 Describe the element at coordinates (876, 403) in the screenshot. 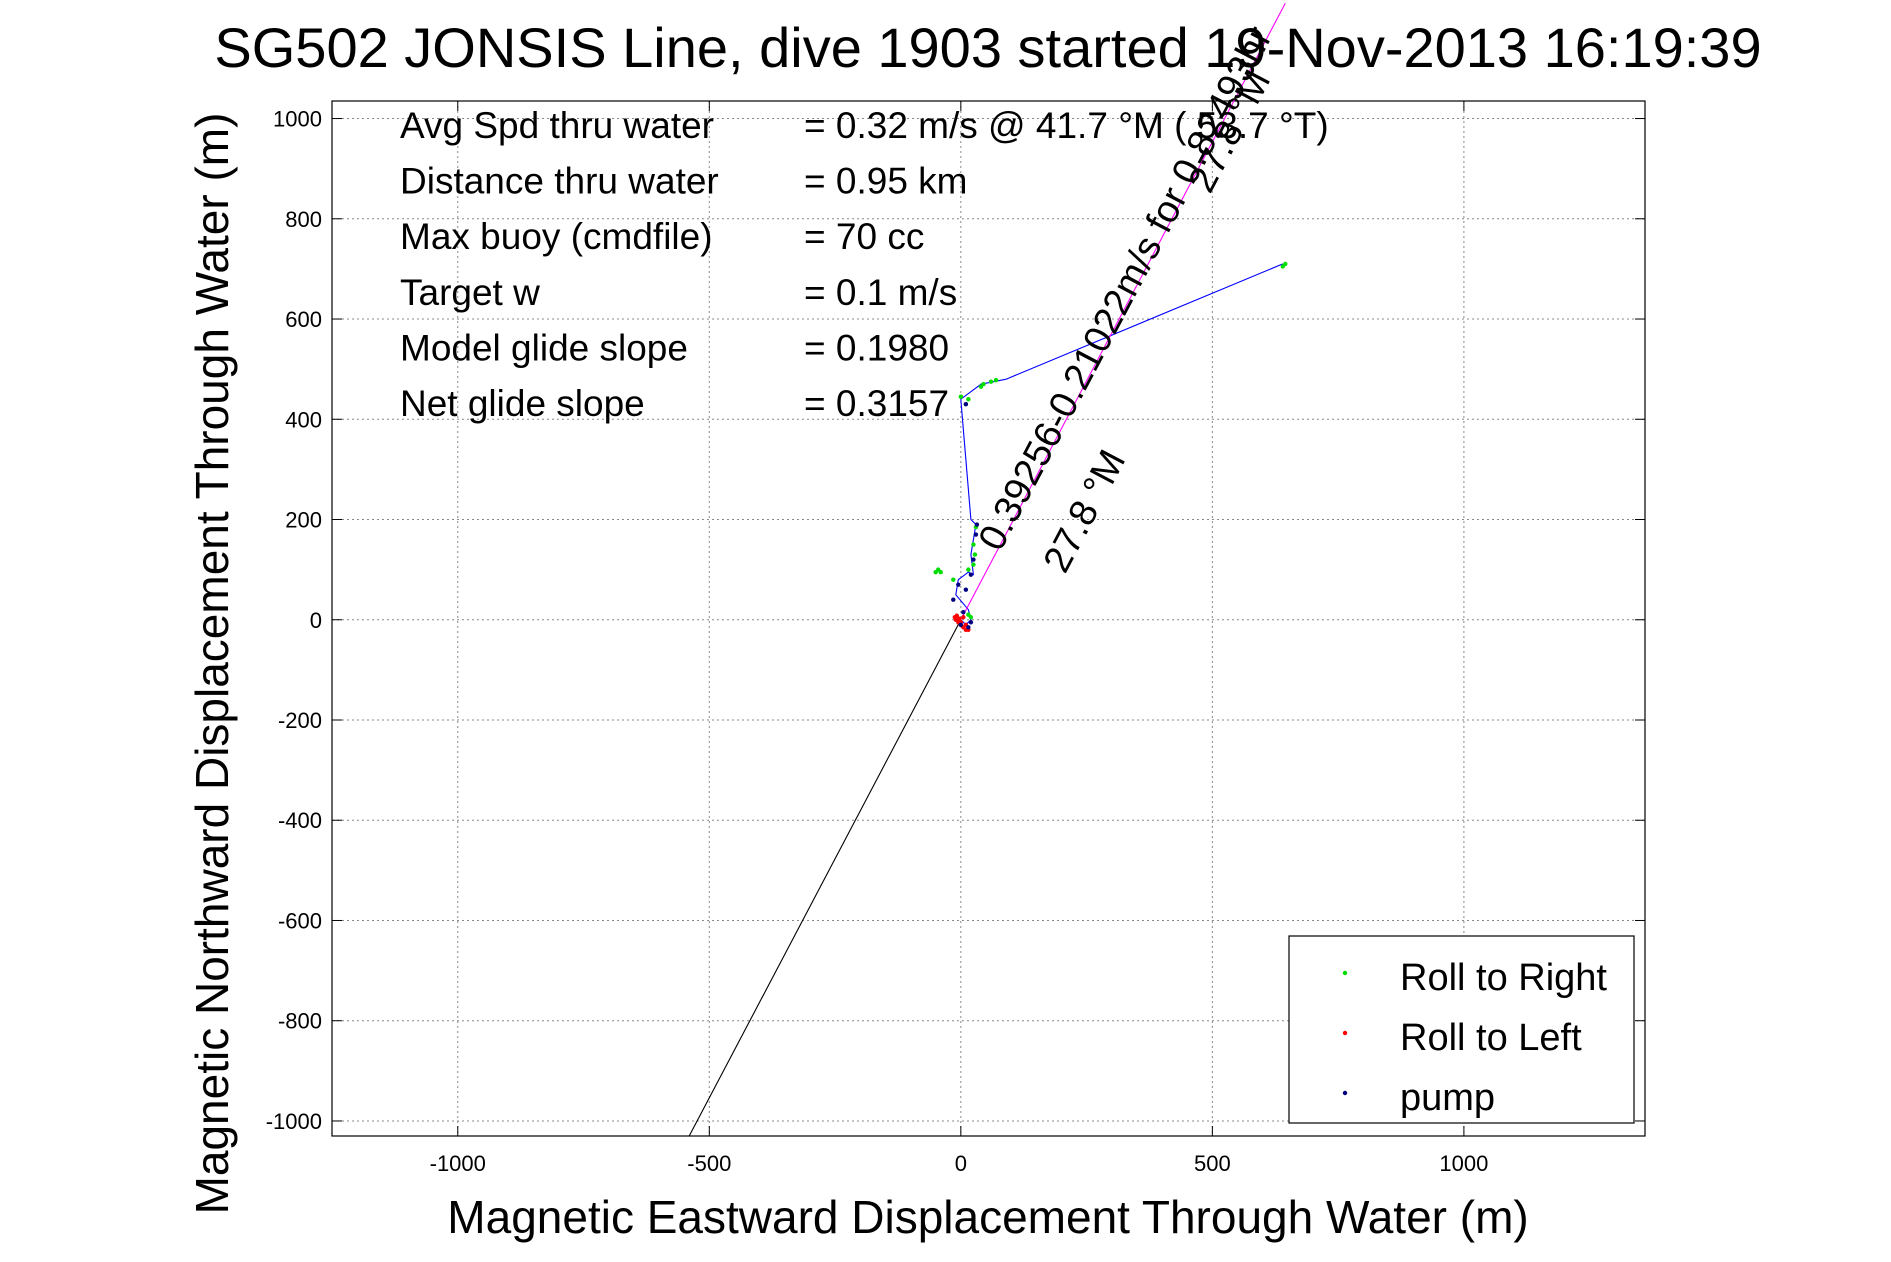

I see `stat-value: = 0.3157` at that location.